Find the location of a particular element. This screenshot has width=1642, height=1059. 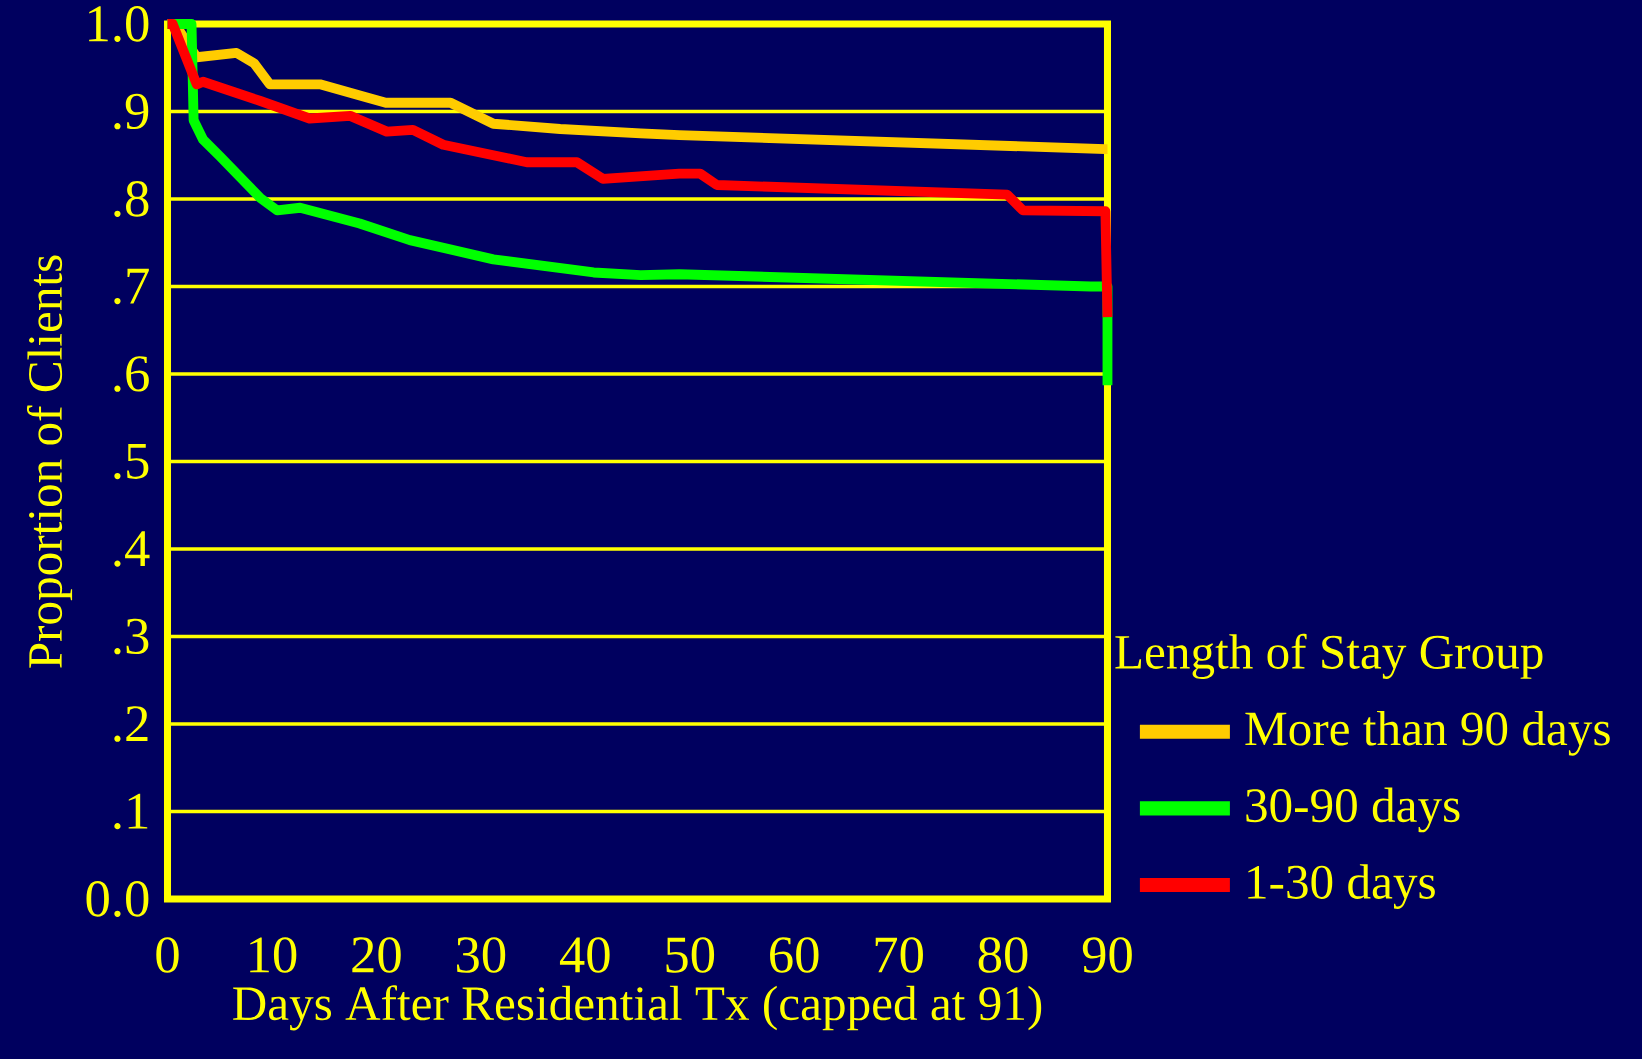

legend-label: 1-30 days is located at coordinates (1341, 887).